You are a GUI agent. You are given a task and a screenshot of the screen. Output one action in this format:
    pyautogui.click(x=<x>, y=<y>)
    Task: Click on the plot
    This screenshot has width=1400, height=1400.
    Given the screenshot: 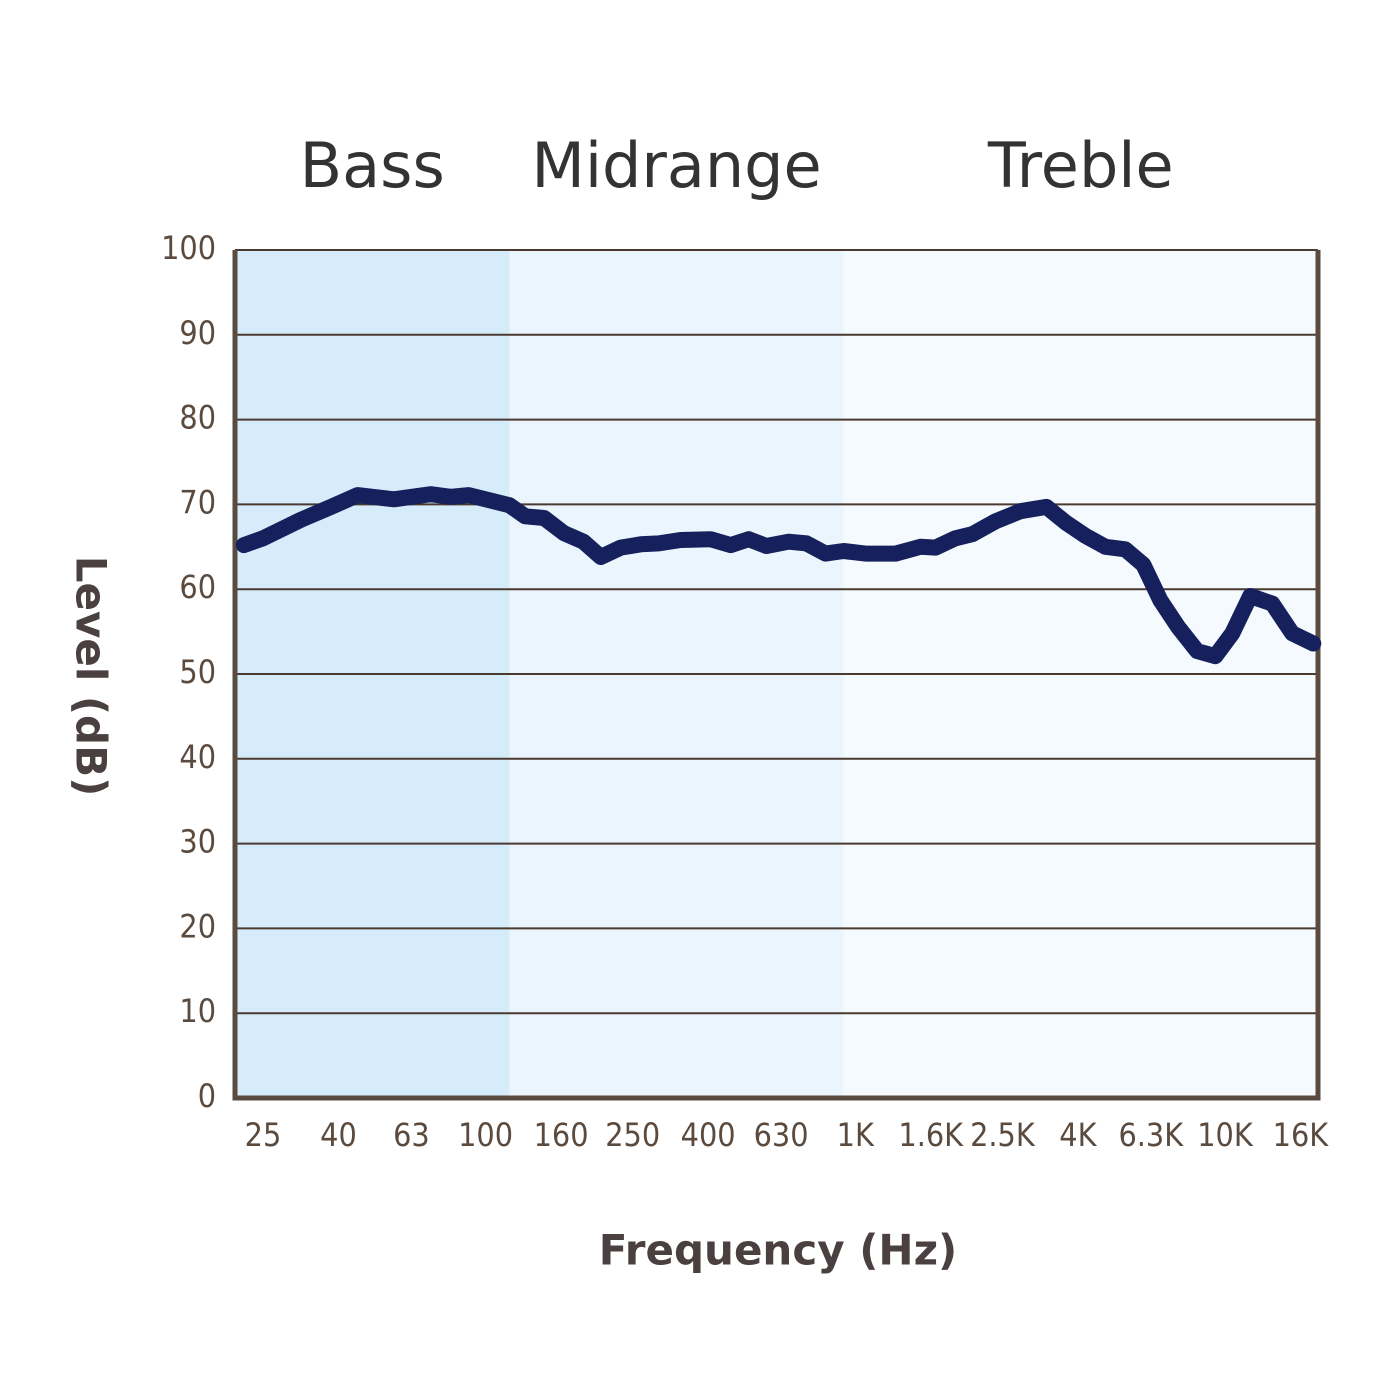 What is the action you would take?
    pyautogui.click(x=778, y=575)
    